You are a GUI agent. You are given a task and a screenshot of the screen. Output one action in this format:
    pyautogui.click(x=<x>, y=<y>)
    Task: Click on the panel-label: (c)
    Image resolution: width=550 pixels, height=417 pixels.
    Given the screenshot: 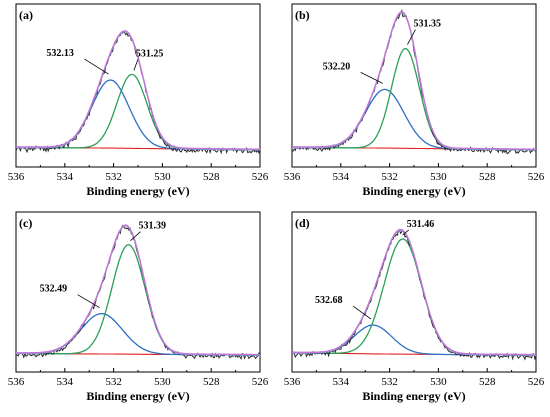 What is the action you would take?
    pyautogui.click(x=25, y=223)
    